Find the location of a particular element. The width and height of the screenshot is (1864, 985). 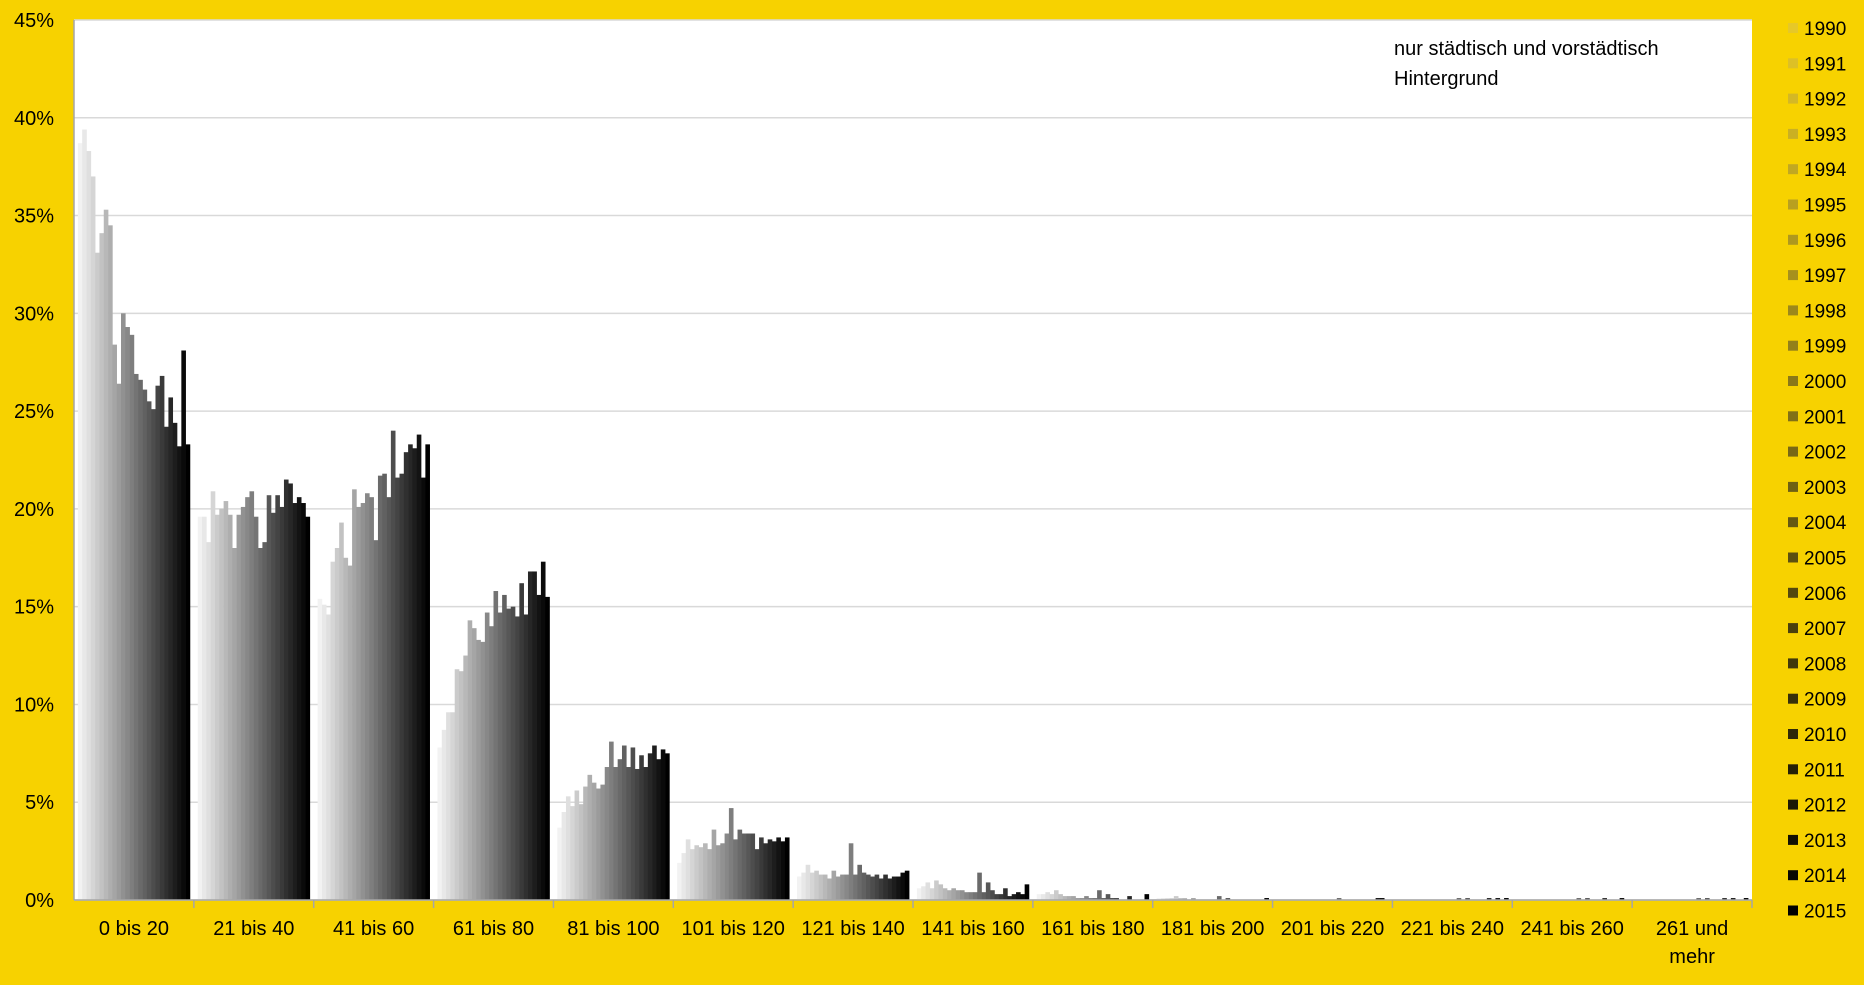

bar-7-1991 is located at coordinates (923, 893).